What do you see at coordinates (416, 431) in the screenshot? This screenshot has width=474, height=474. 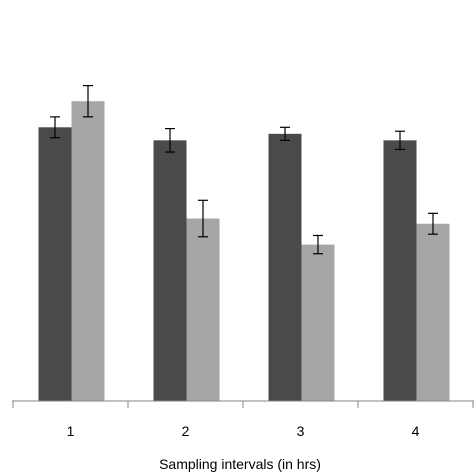 I see `x-tick-label: 4` at bounding box center [416, 431].